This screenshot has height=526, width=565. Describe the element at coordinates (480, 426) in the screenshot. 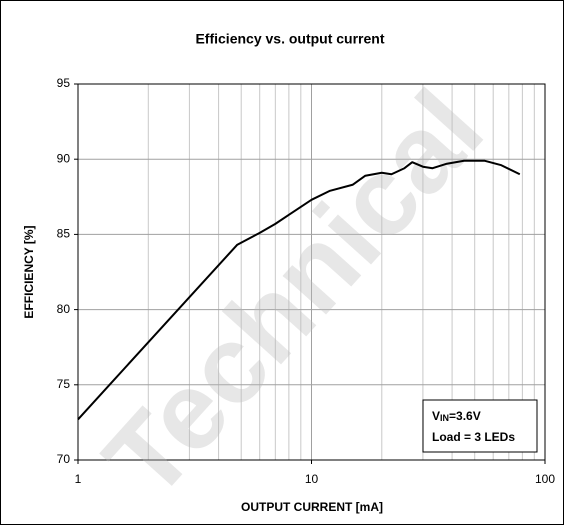

I see `annotation-box` at that location.